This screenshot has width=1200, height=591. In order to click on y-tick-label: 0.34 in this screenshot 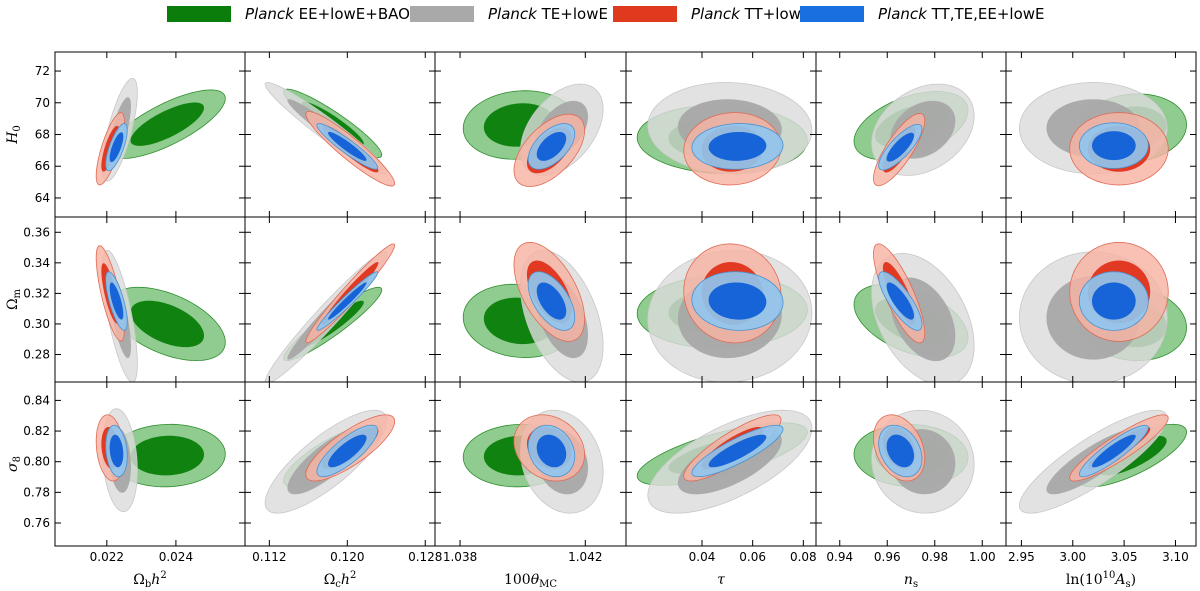, I will do `click(36, 263)`.